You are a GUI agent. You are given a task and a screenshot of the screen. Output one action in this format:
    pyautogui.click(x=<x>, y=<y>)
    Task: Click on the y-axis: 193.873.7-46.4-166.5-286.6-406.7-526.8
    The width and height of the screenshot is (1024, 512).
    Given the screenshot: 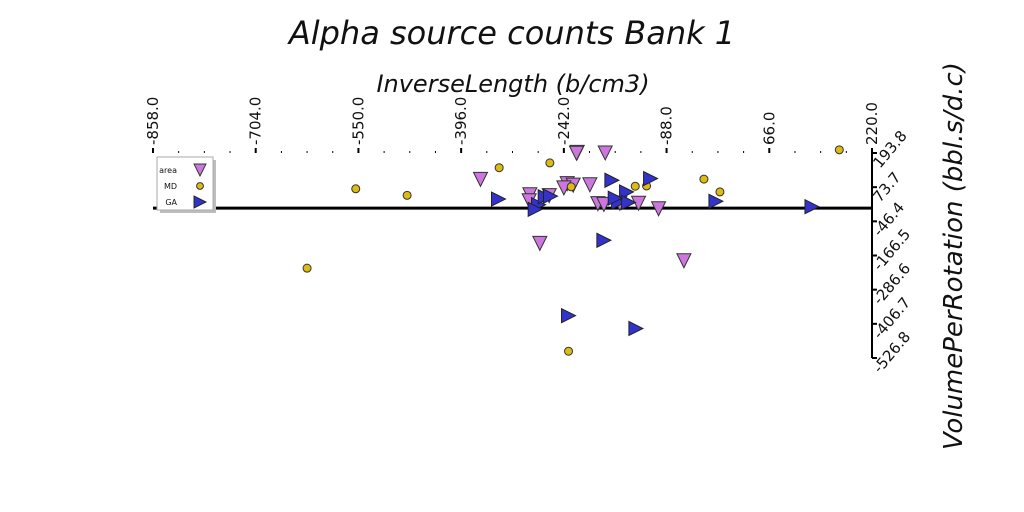 What is the action you would take?
    pyautogui.click(x=891, y=251)
    